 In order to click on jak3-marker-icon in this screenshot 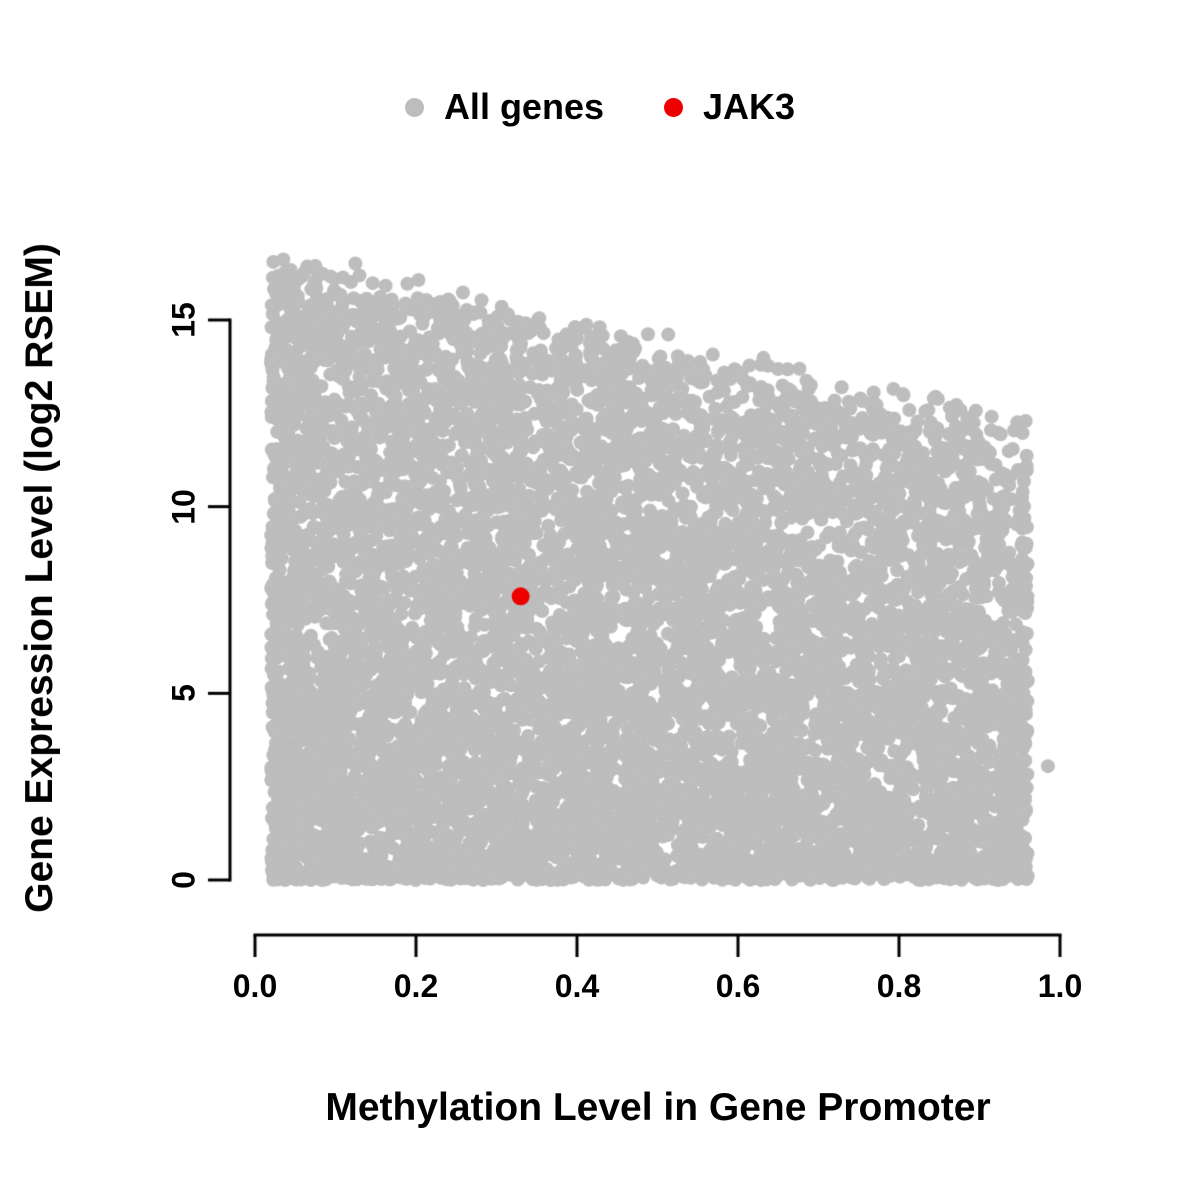, I will do `click(673, 107)`.